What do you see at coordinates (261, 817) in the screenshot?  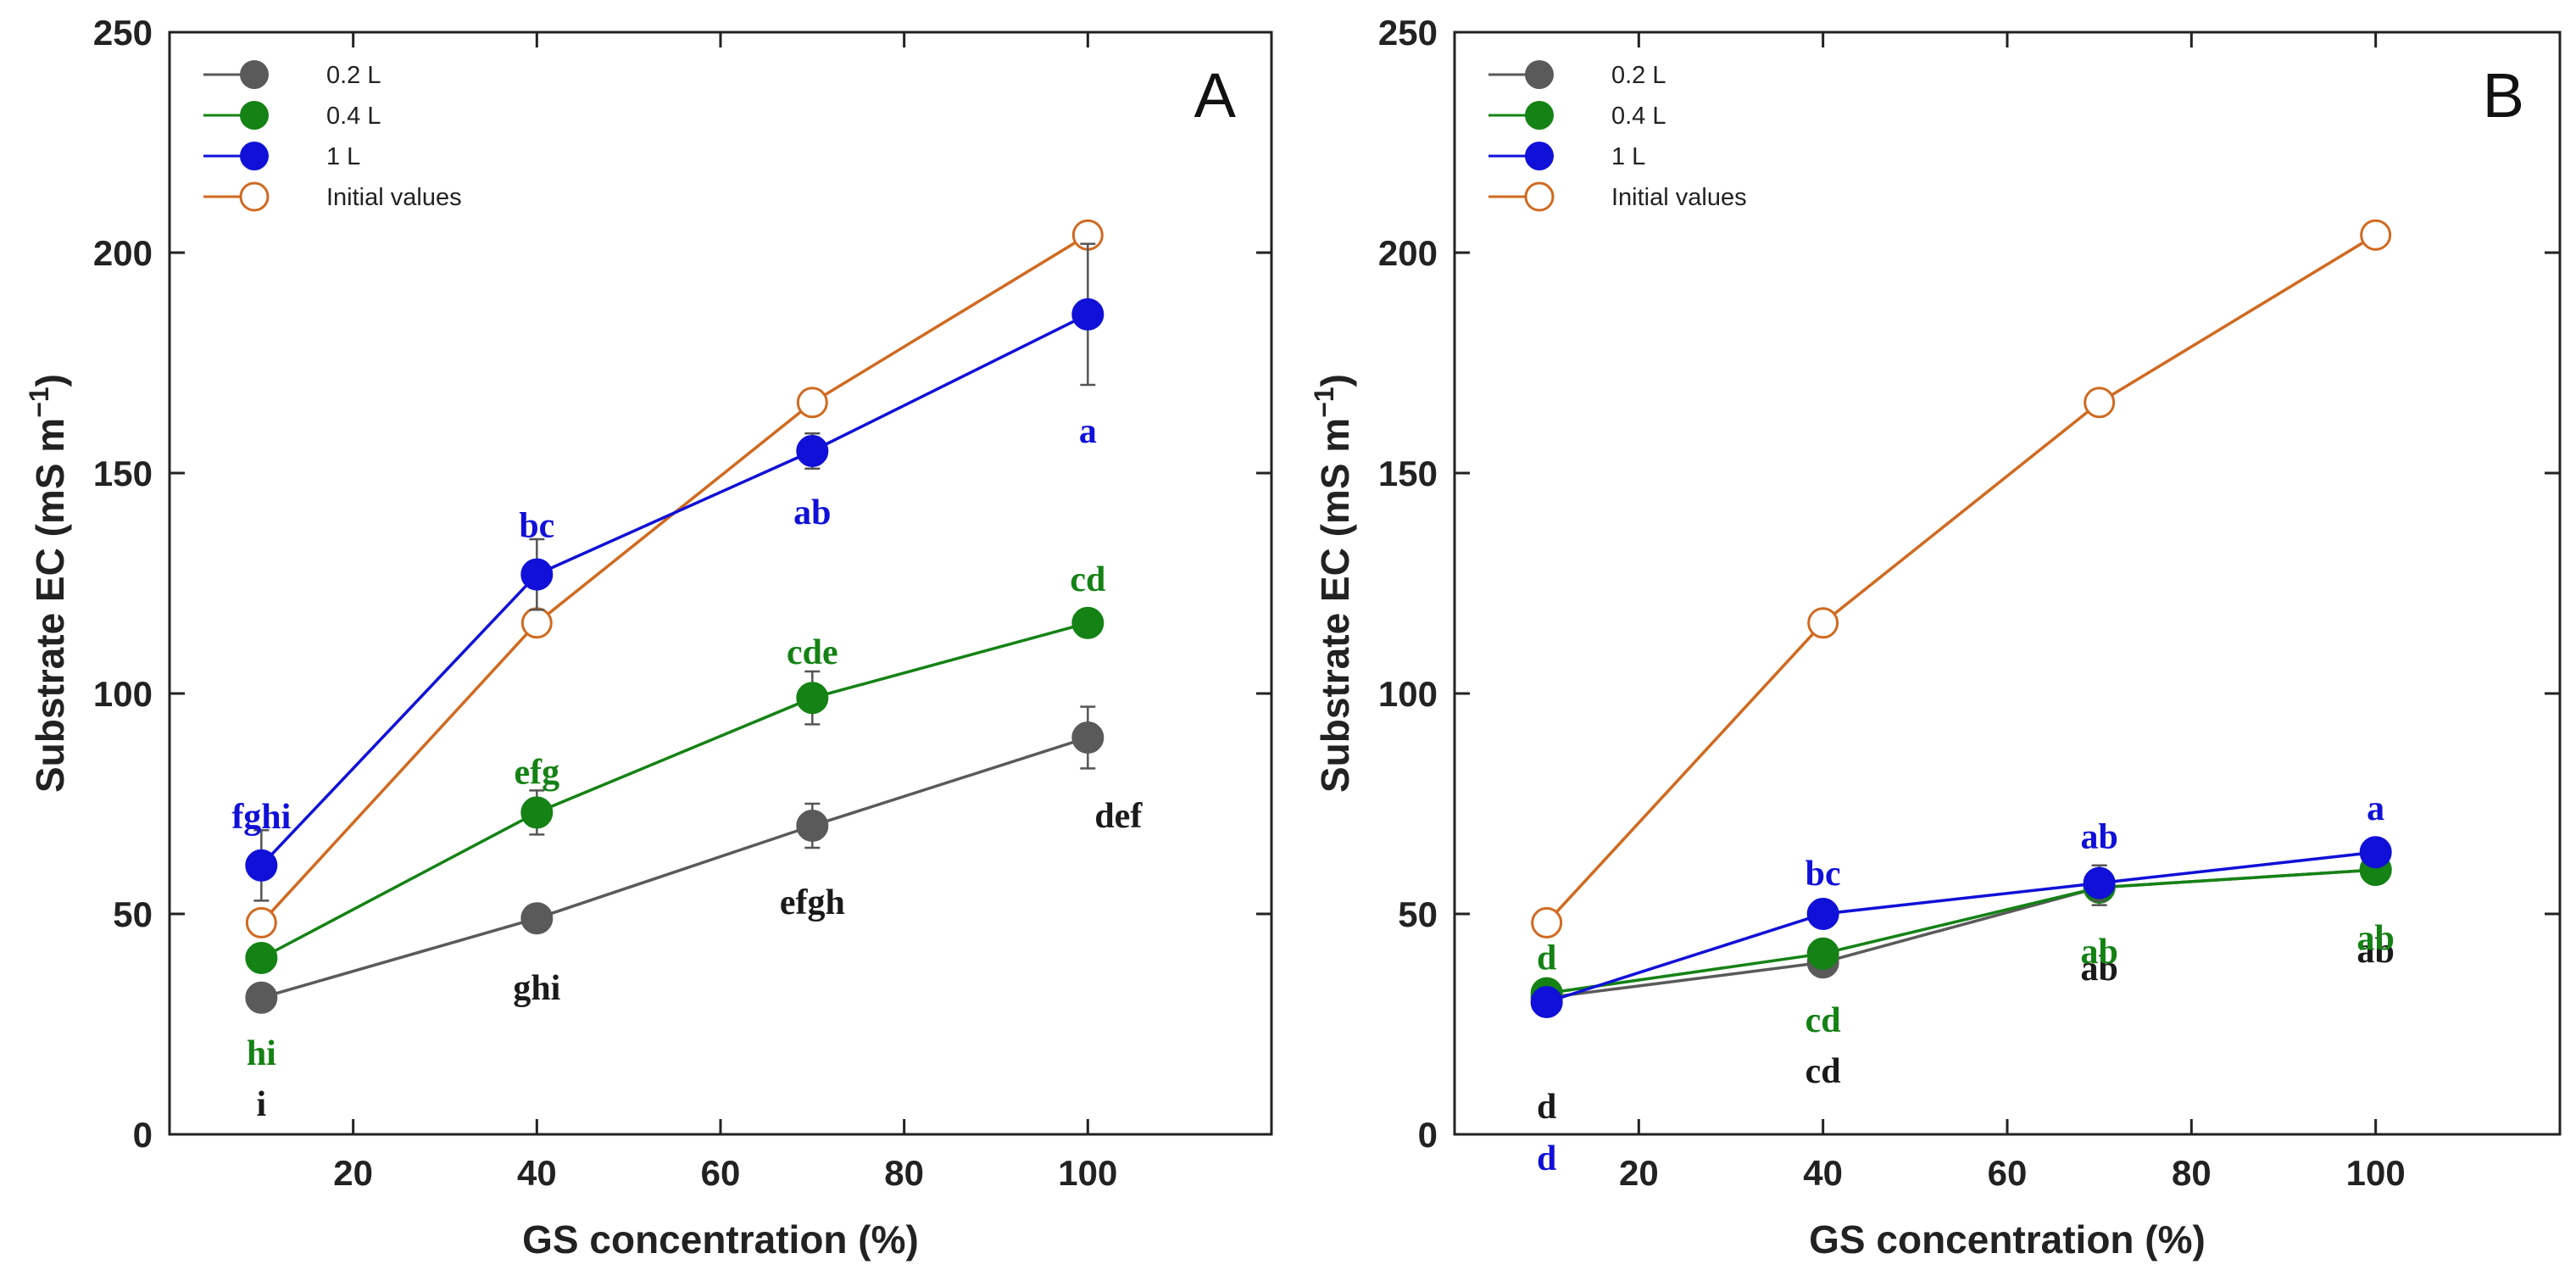 I see `significance-letter: fghi` at bounding box center [261, 817].